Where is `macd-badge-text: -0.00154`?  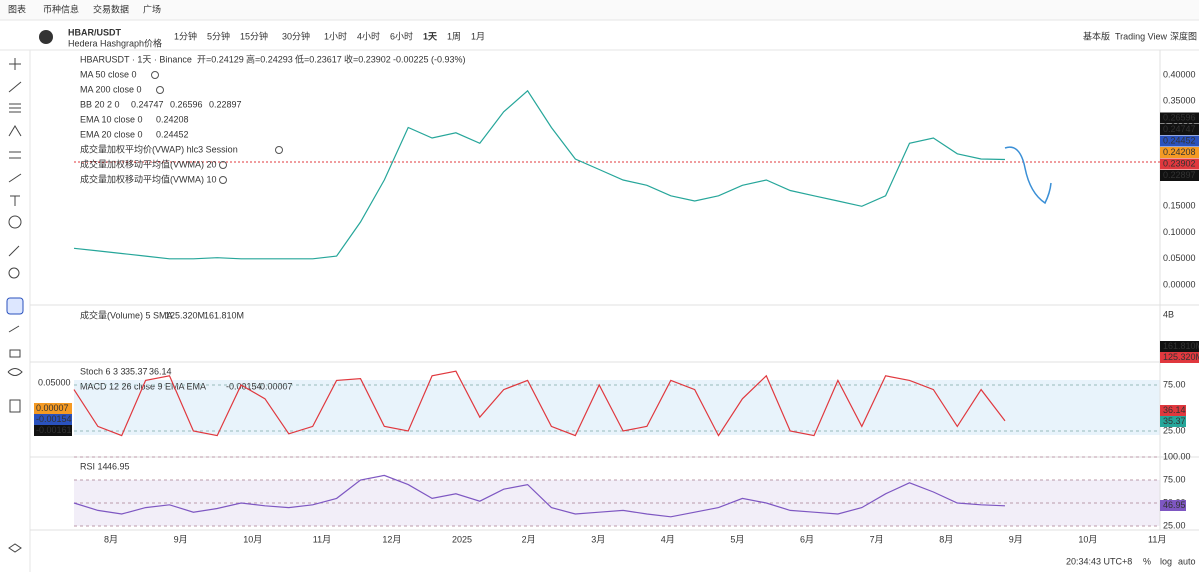
macd-badge-text: -0.00154 is located at coordinates (54, 419).